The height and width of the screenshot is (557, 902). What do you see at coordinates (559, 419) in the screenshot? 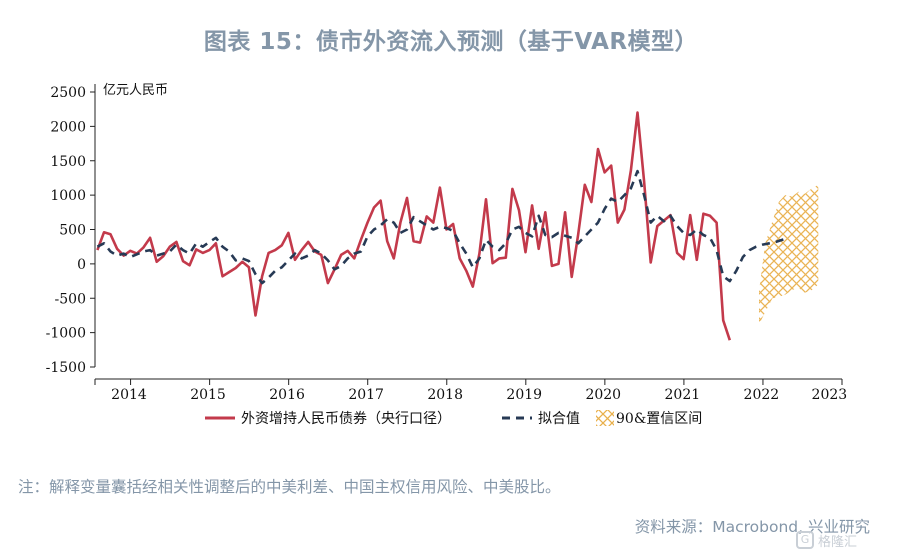
I see `legend-label-fitted: 拟合值` at bounding box center [559, 419].